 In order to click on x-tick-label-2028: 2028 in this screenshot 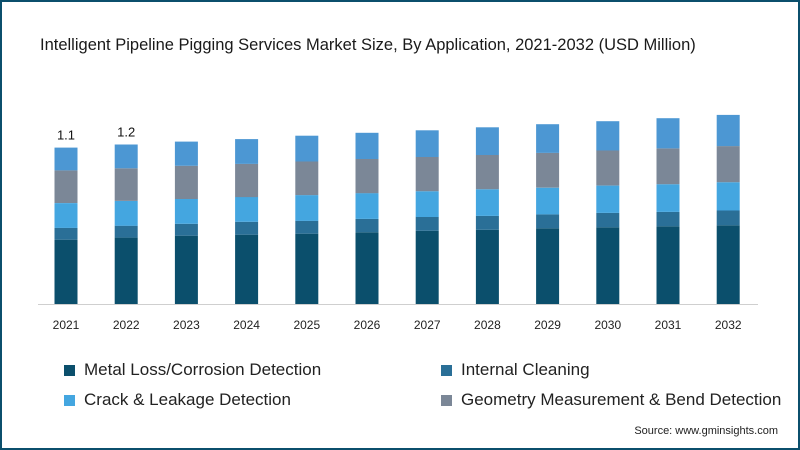, I will do `click(487, 325)`.